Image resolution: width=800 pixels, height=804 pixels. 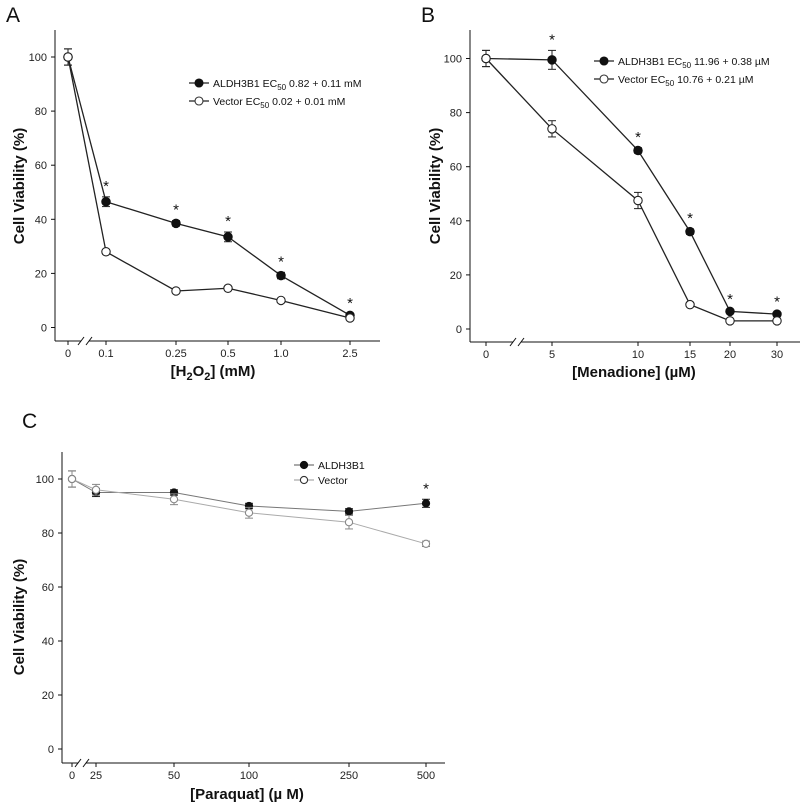 I want to click on x-axis-label-part: [H, so click(x=179, y=371).